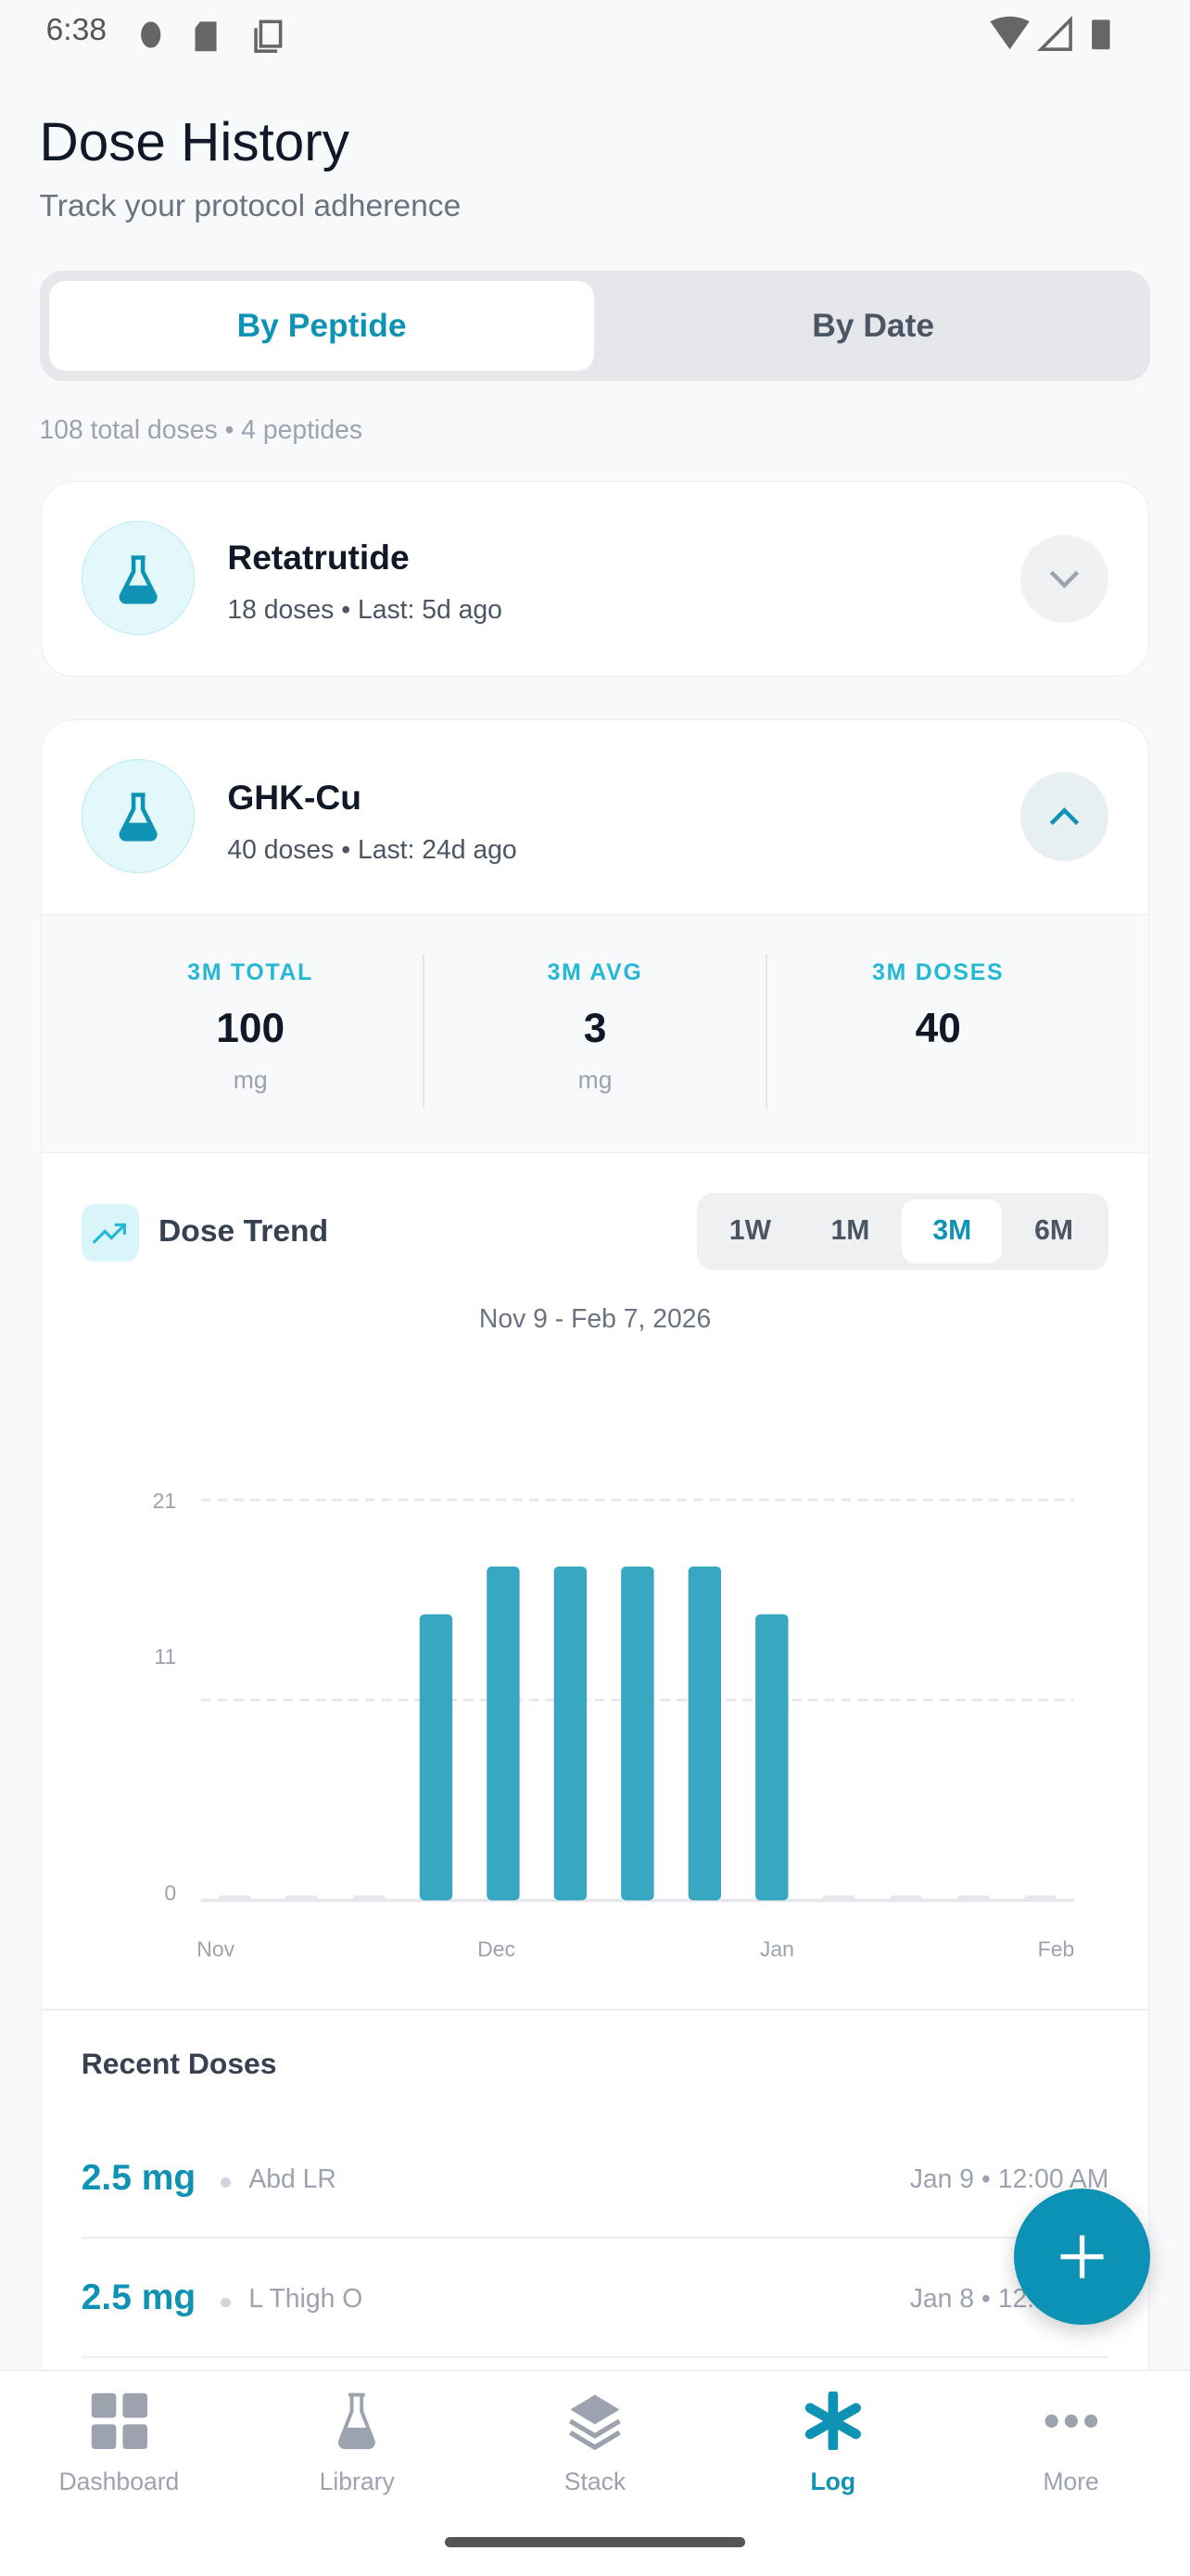 This screenshot has width=1190, height=2576. I want to click on tab-by-peptide: By Peptide, so click(322, 326).